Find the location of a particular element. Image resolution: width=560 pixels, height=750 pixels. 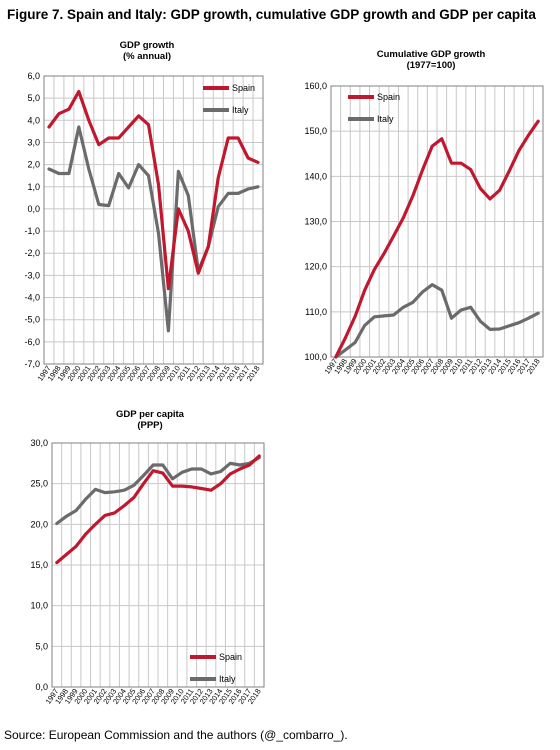

y-tick-label: 4,0 is located at coordinates (33, 120).